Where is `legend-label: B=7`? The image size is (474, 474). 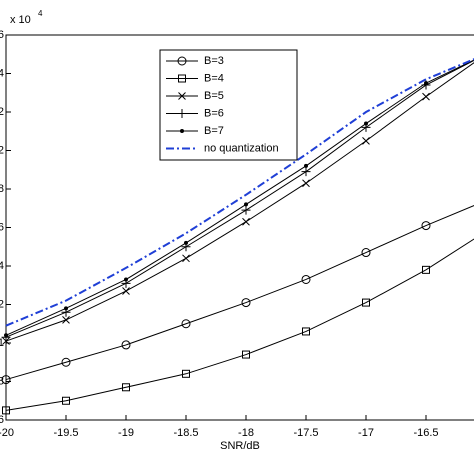 legend-label: B=7 is located at coordinates (214, 131).